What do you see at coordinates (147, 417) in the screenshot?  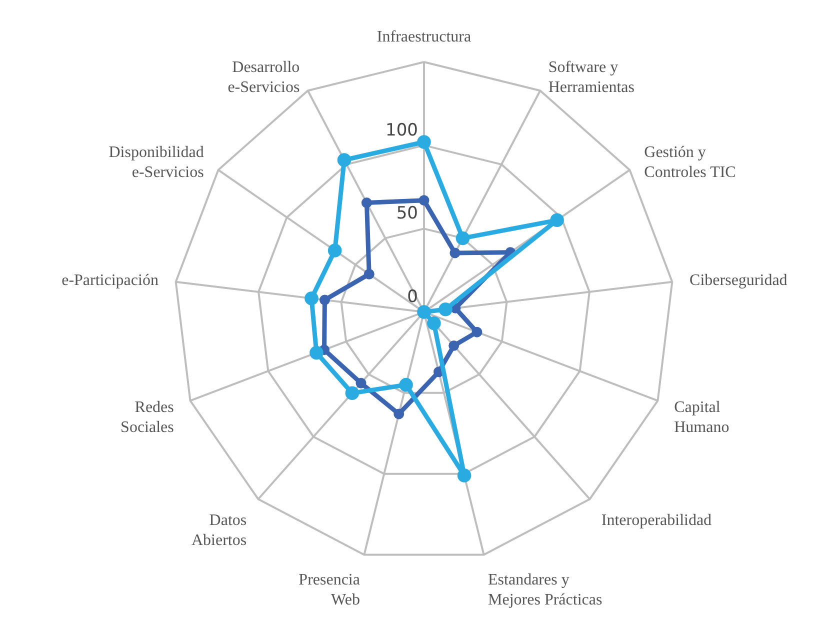 I see `spoke-label: Redes Sociales` at bounding box center [147, 417].